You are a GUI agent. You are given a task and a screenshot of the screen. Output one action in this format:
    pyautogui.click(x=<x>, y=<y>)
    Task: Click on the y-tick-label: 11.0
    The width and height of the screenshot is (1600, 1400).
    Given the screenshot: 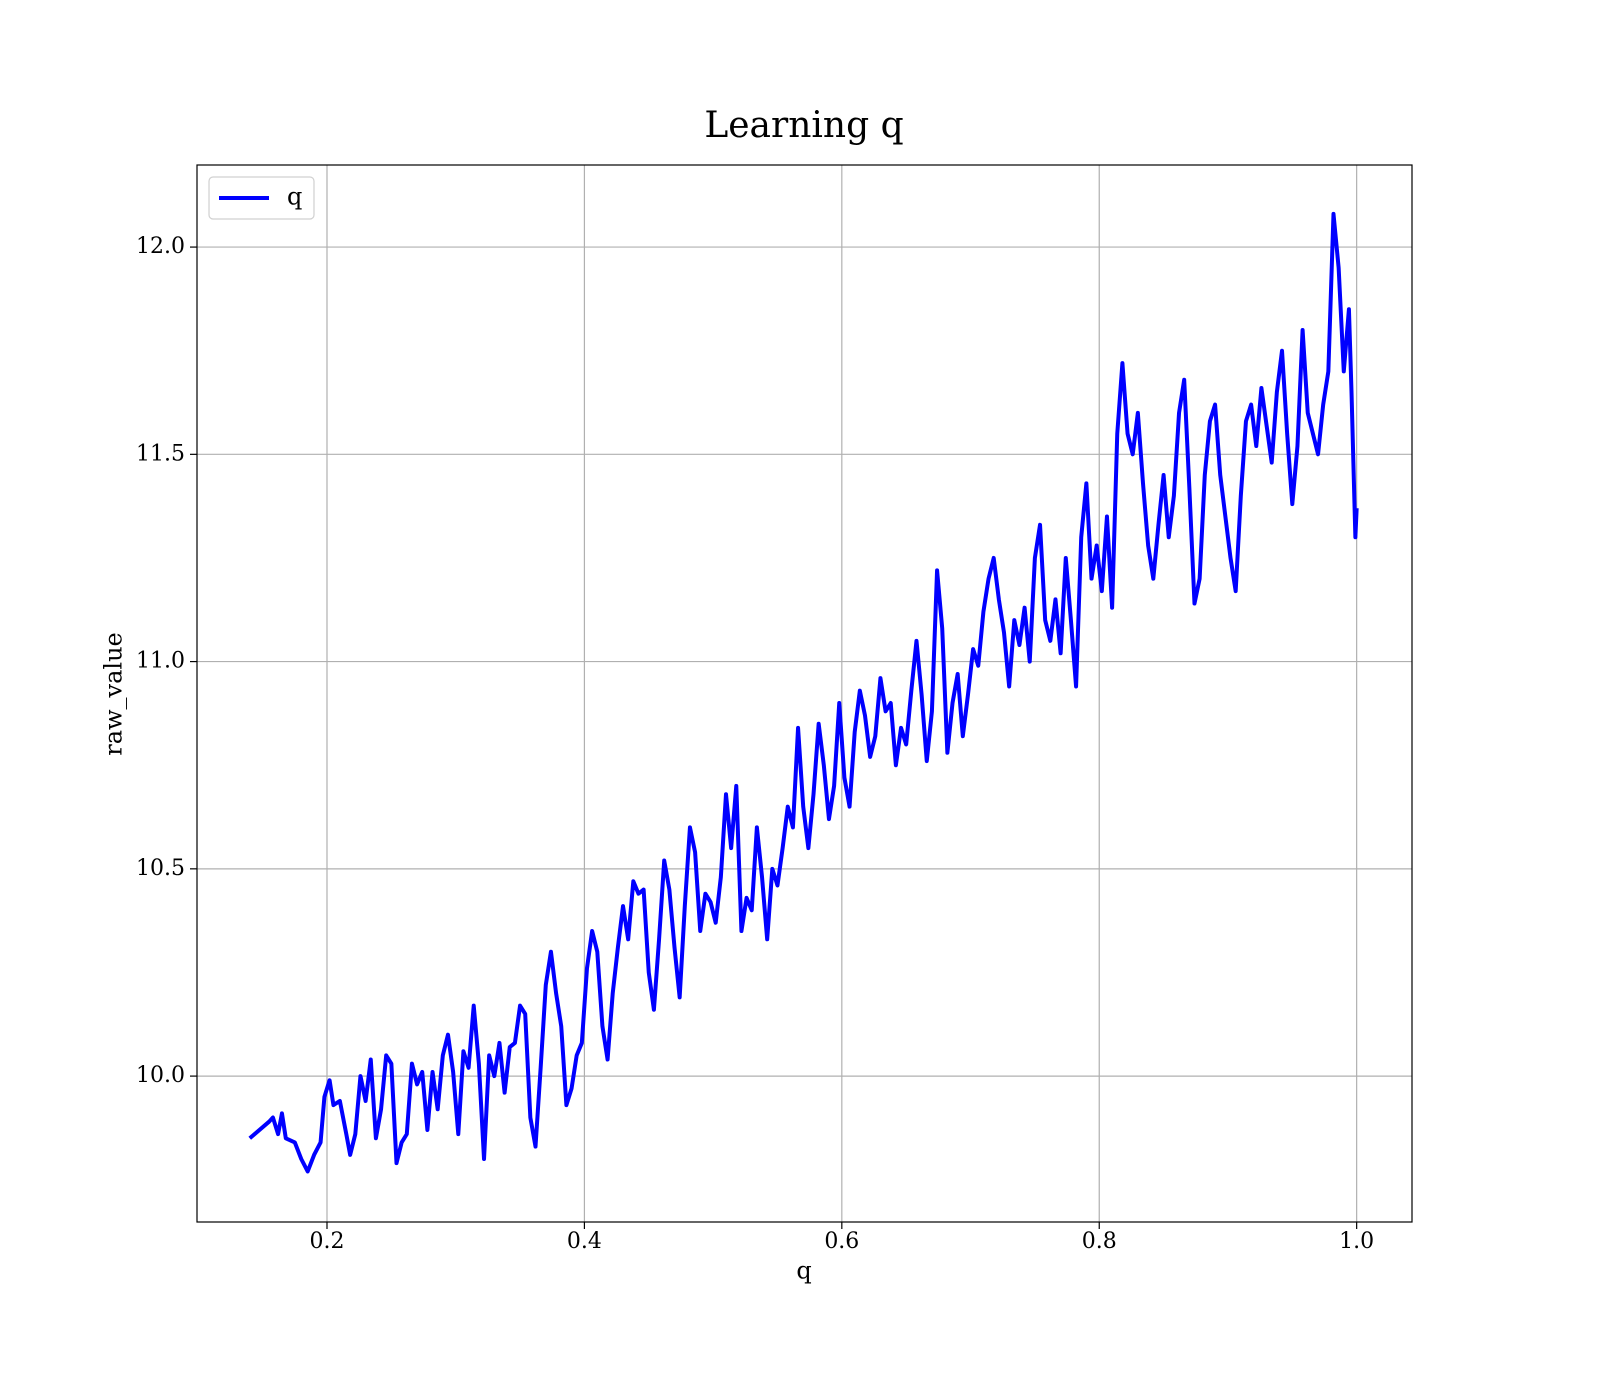 What is the action you would take?
    pyautogui.click(x=160, y=661)
    